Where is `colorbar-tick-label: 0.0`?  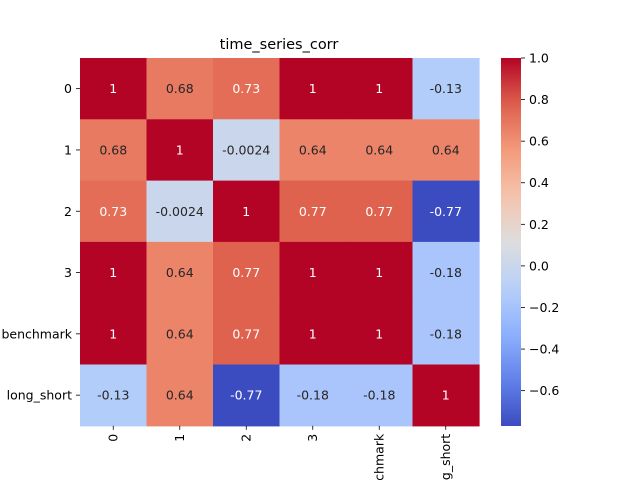 colorbar-tick-label: 0.0 is located at coordinates (539, 265).